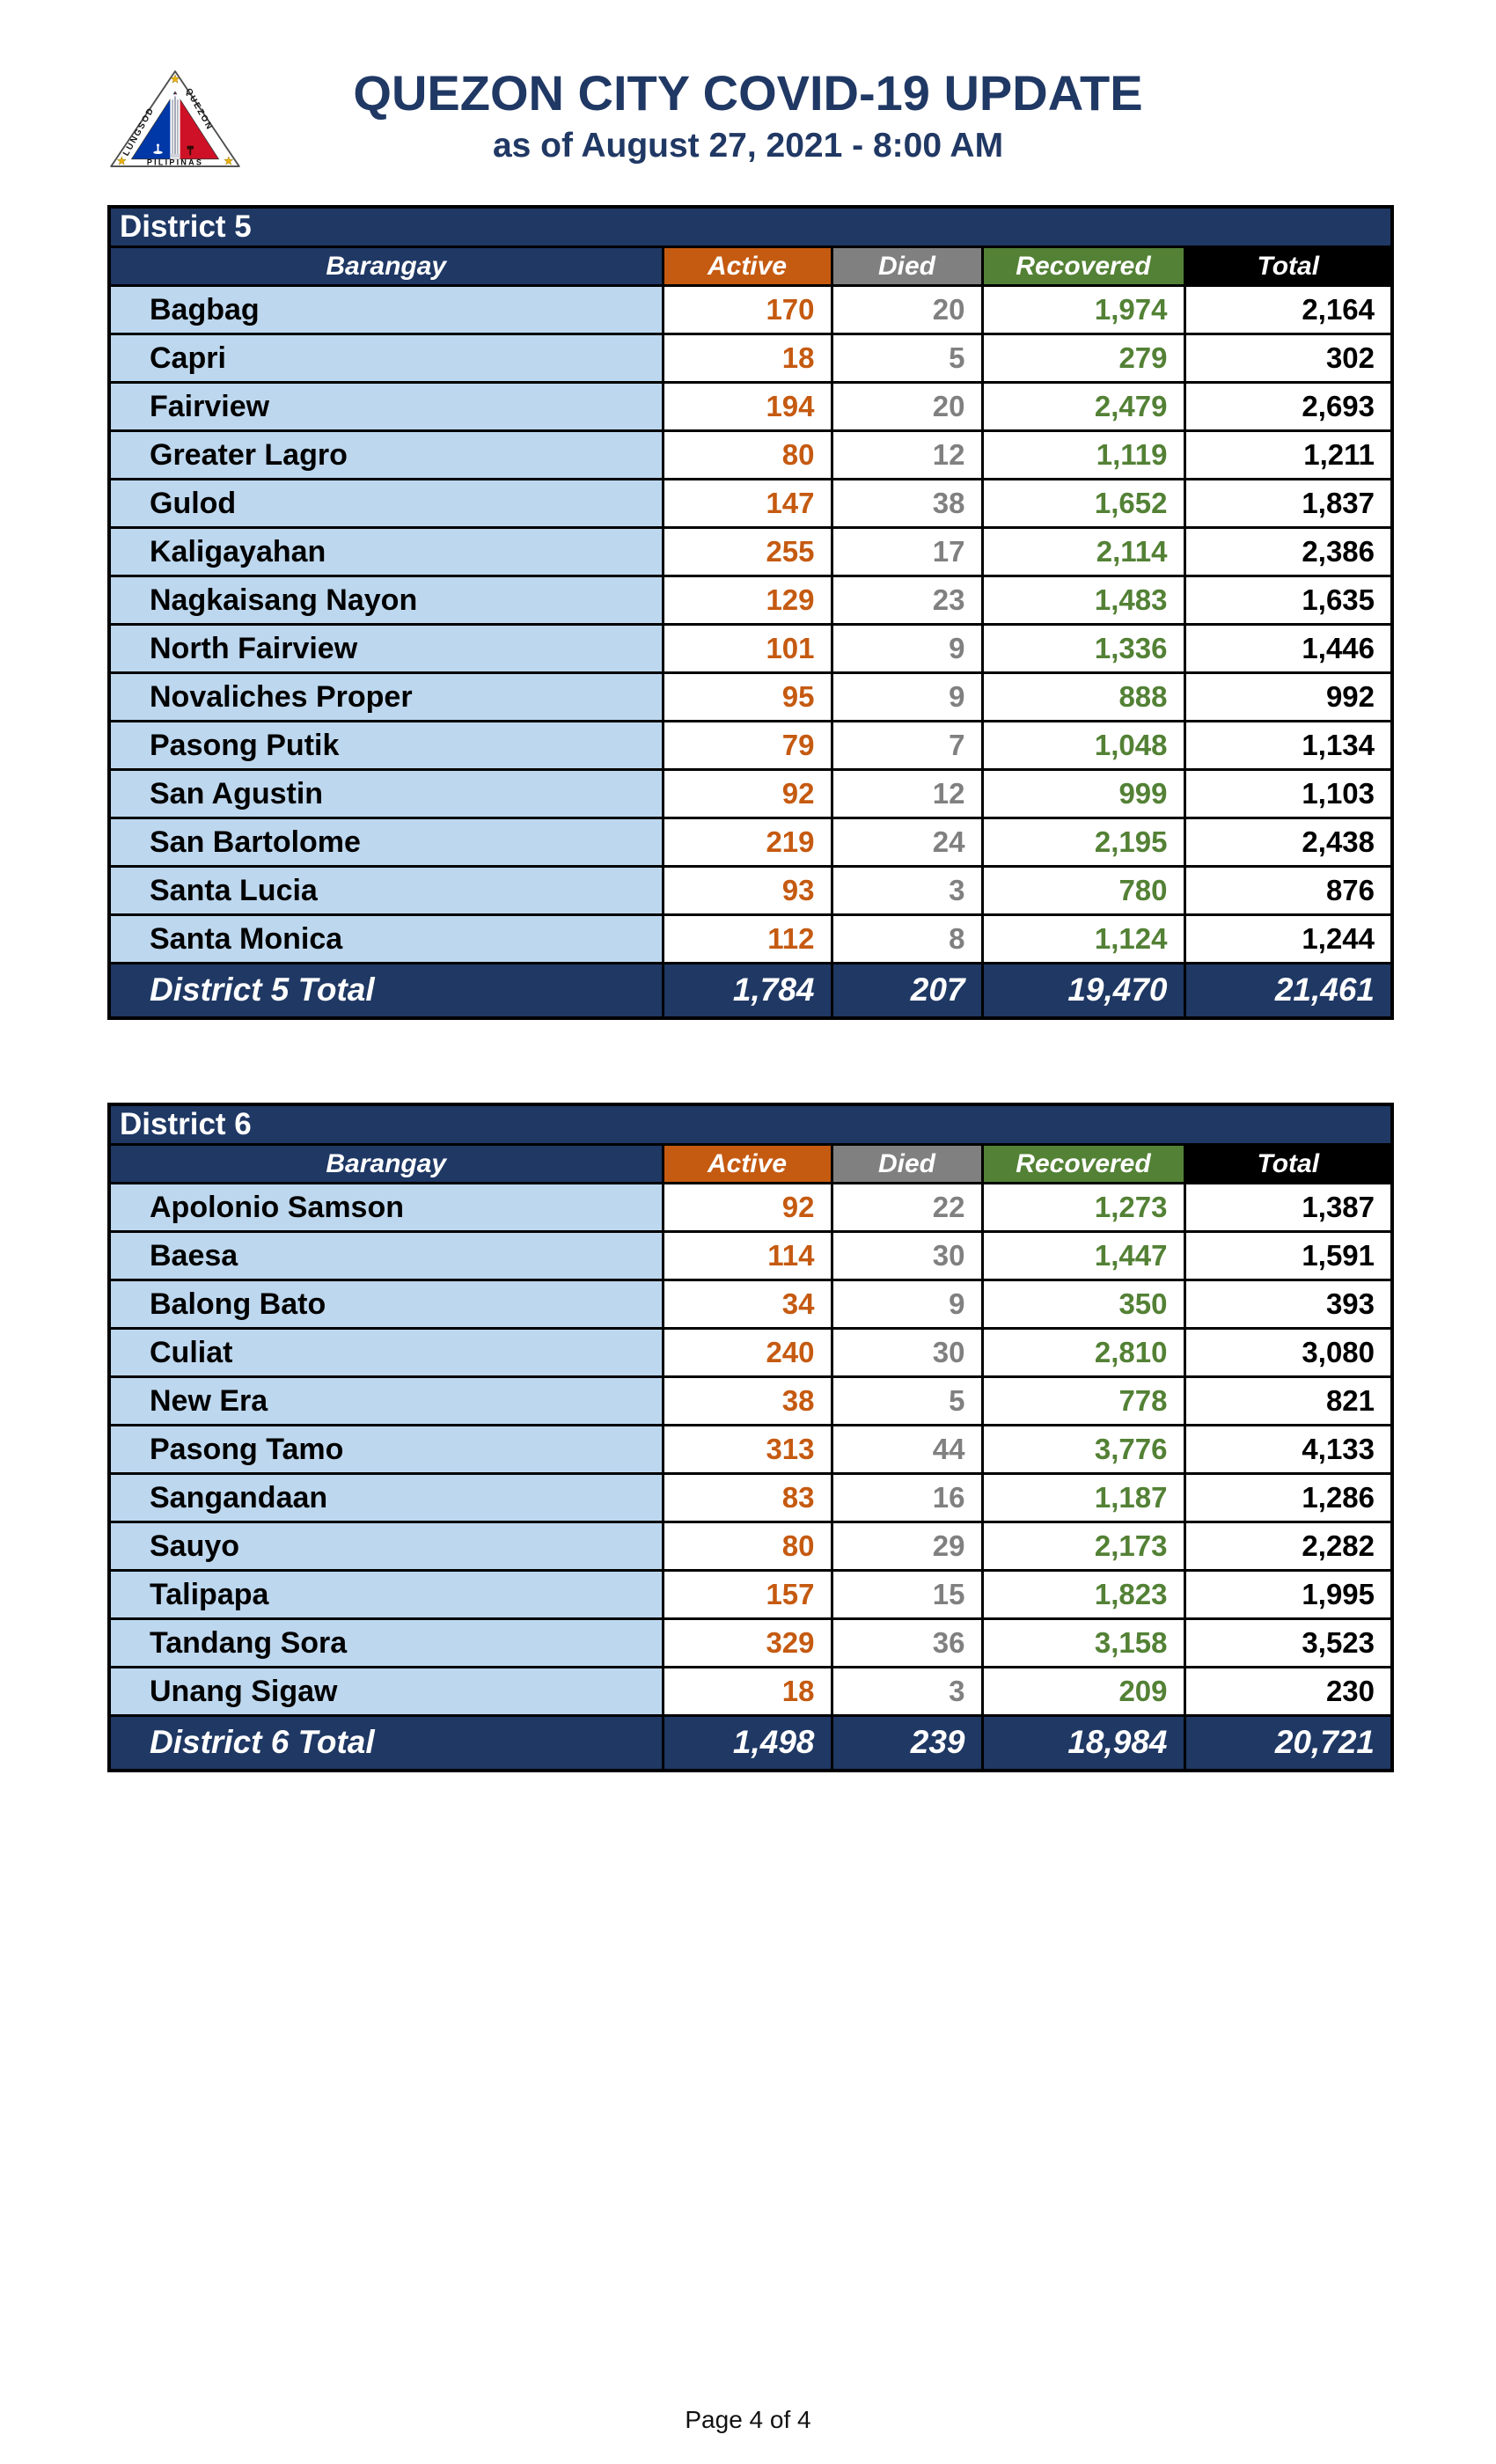 The height and width of the screenshot is (2464, 1496). What do you see at coordinates (386, 1449) in the screenshot?
I see `cell-barangay: Pasong Tamo` at bounding box center [386, 1449].